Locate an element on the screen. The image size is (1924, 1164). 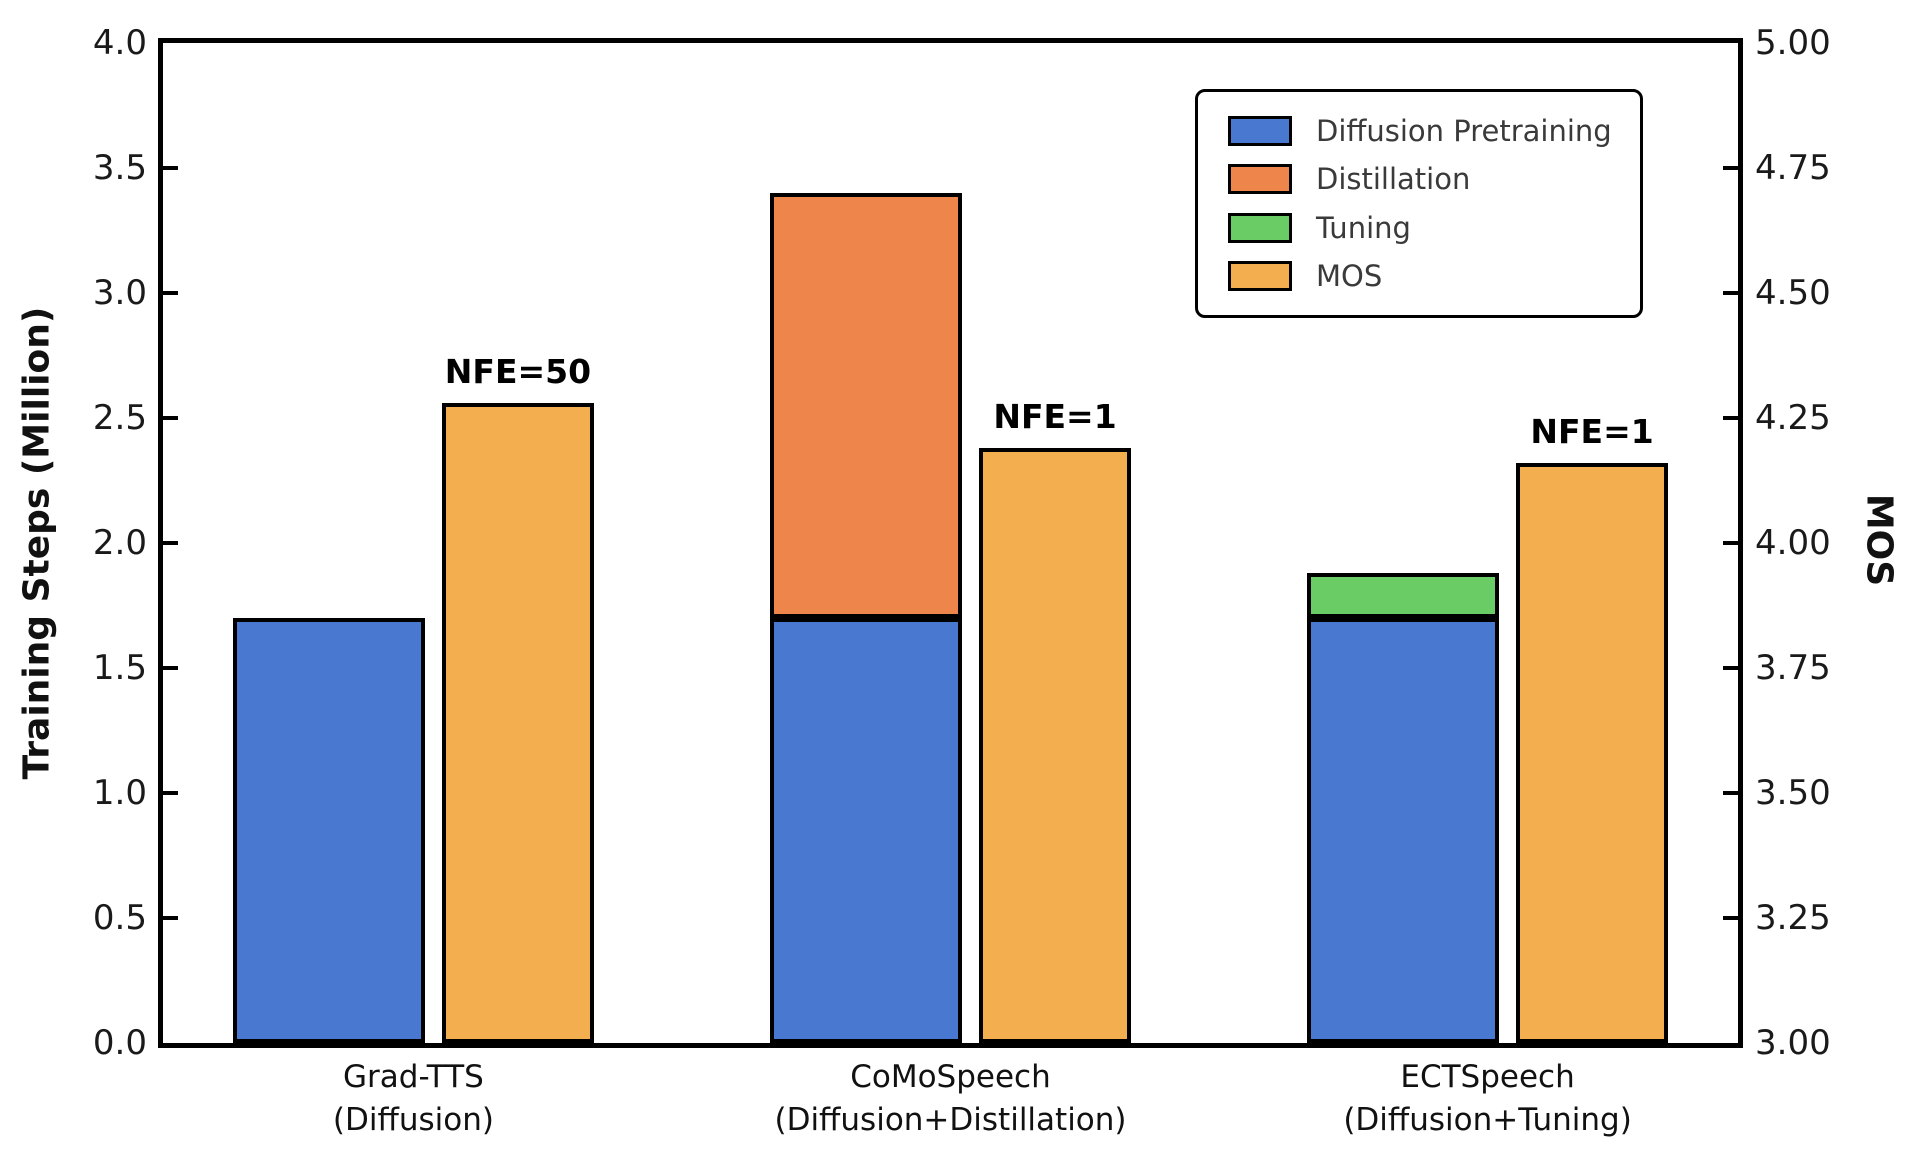
x-category-label: ECTSpeech (Diffusion+Tuning) is located at coordinates (1487, 1099).